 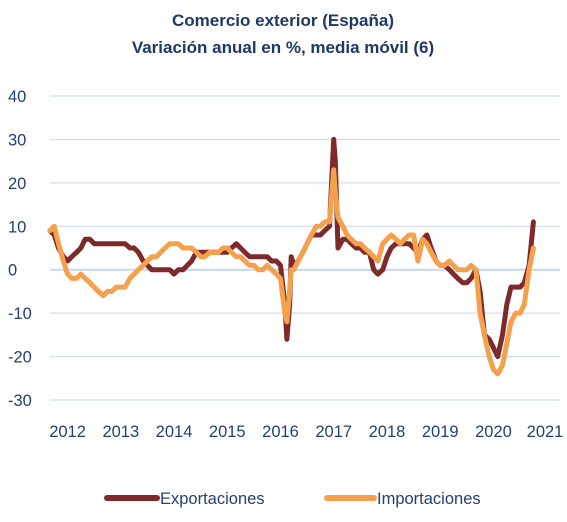 I want to click on y-tick-label: 10, so click(x=17, y=227).